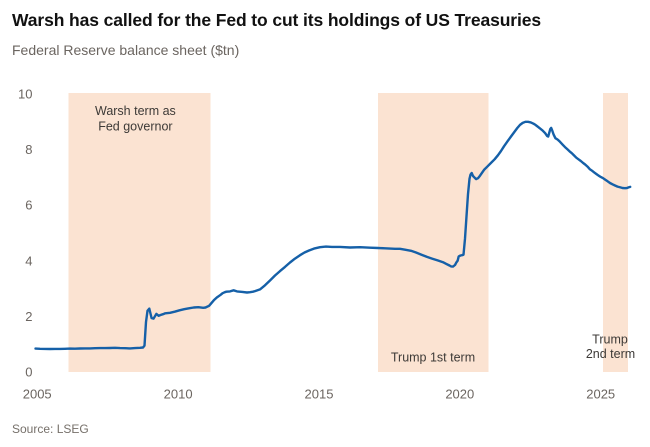 The width and height of the screenshot is (650, 447). I want to click on svg-text: 0, so click(28, 371).